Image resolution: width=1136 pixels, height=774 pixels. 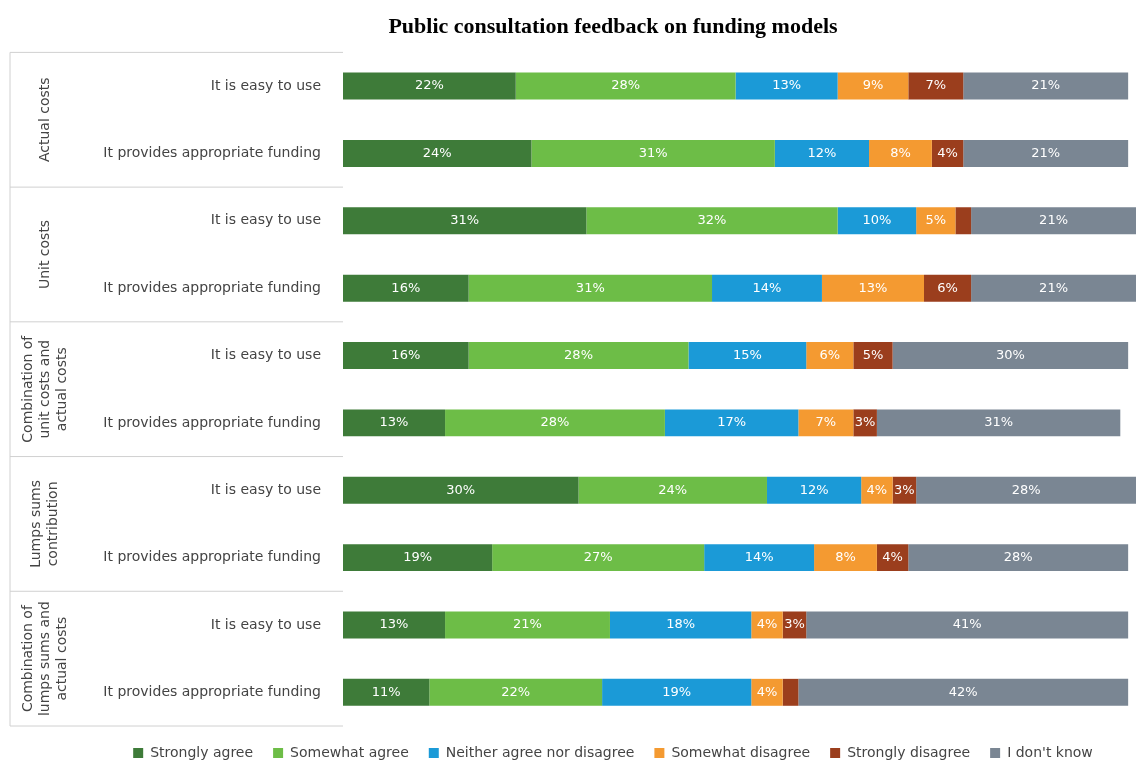 What do you see at coordinates (900, 152) in the screenshot?
I see `data-label: 8%` at bounding box center [900, 152].